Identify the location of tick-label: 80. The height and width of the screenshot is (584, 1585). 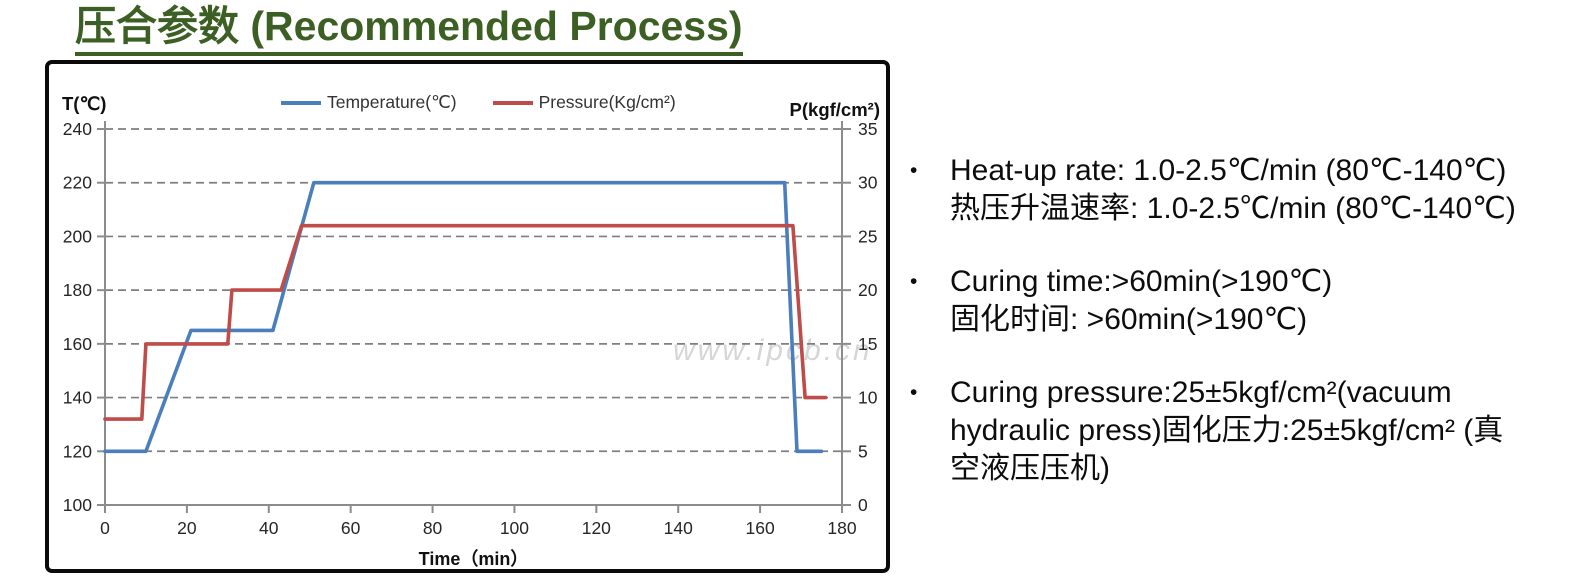
(433, 528).